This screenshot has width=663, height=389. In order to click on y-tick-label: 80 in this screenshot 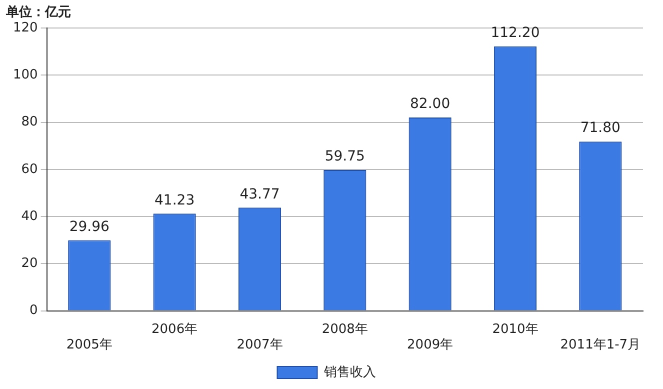, I will do `click(29, 122)`.